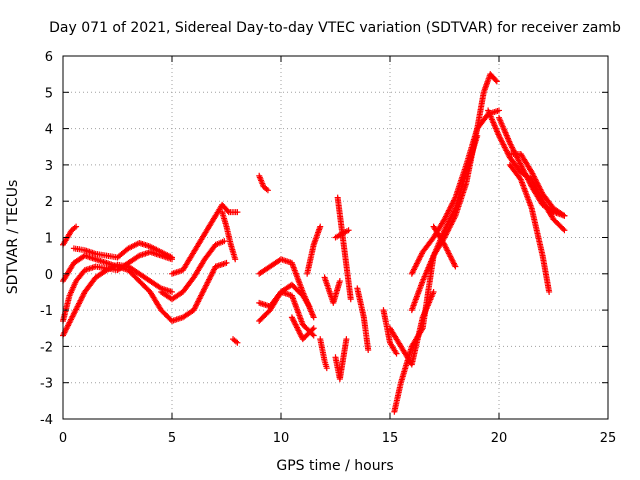 The height and width of the screenshot is (480, 640). I want to click on y-tick-label: -1, so click(46, 311).